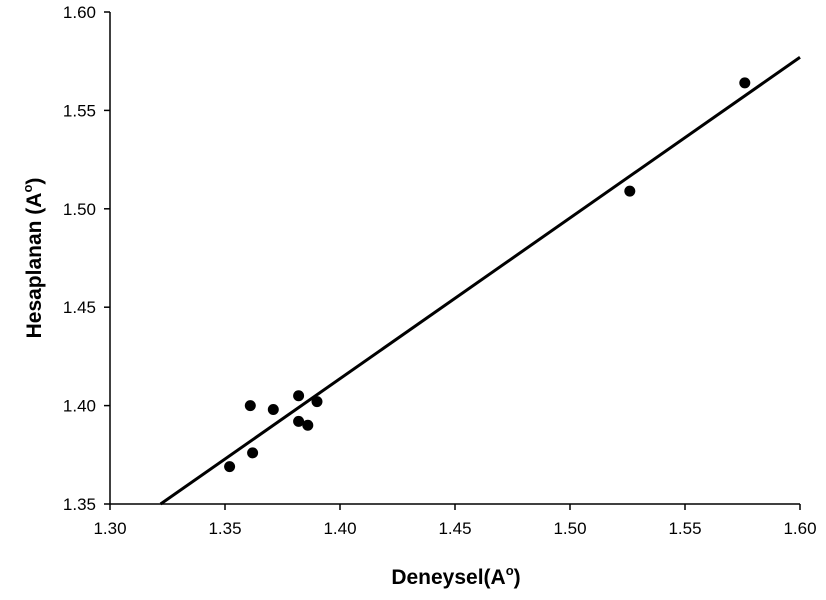 The width and height of the screenshot is (826, 600). I want to click on y-axis-title-close: ), so click(34, 181).